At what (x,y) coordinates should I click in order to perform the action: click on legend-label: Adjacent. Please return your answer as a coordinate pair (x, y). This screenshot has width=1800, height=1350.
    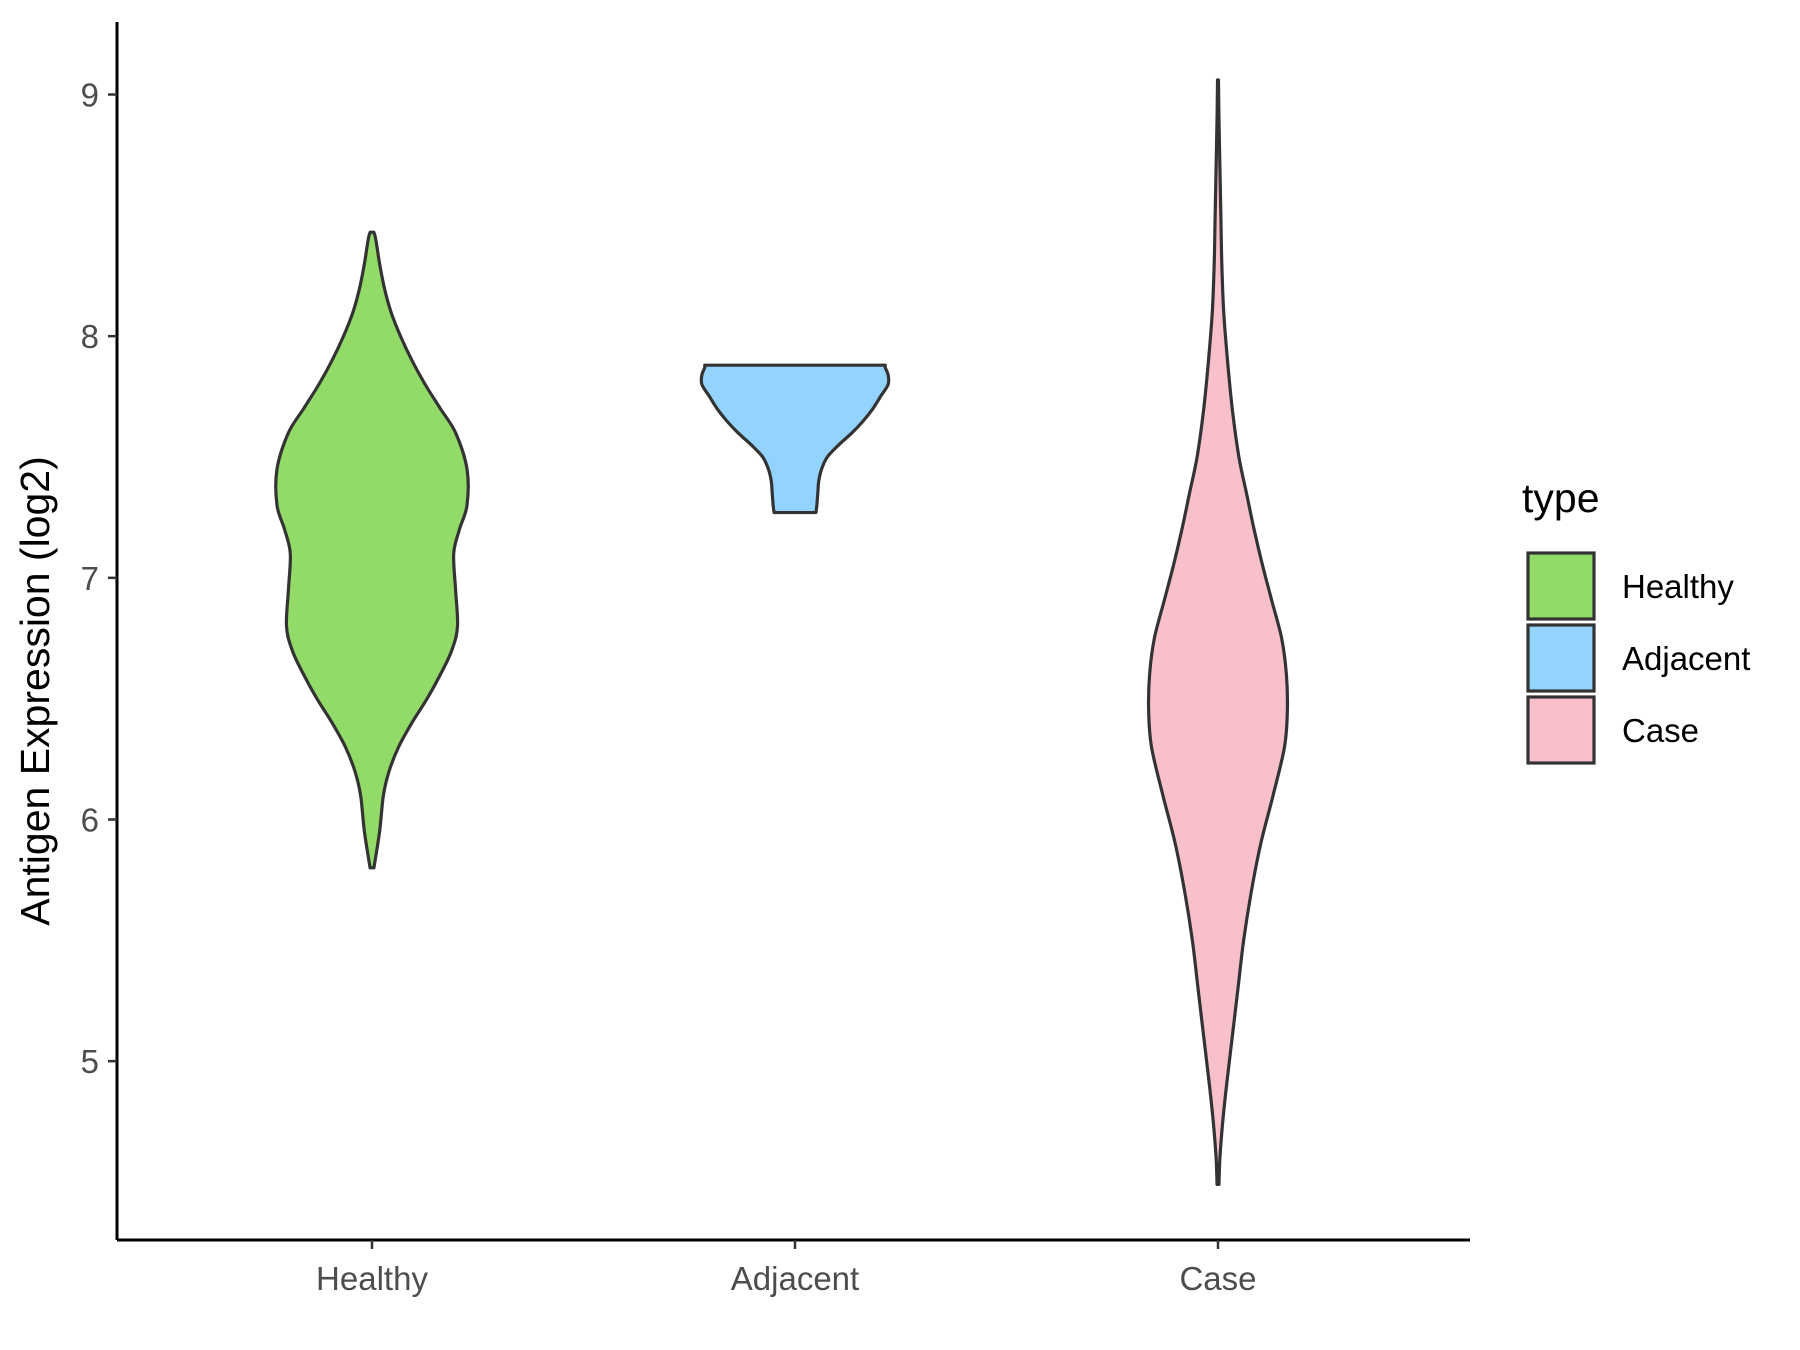
    Looking at the image, I should click on (1686, 658).